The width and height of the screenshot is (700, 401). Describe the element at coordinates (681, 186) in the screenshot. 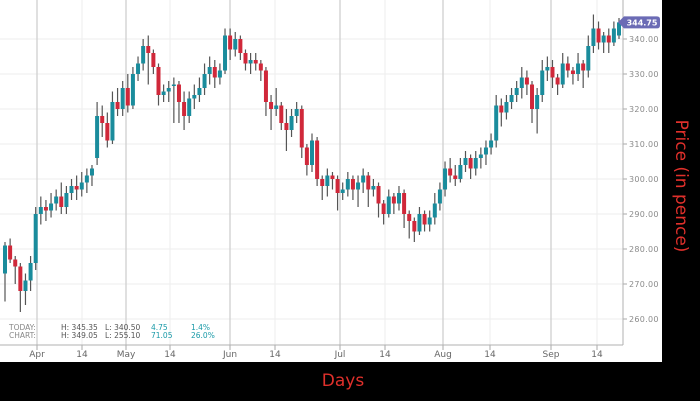

I see `y-axis-title: Price (in pence)` at that location.